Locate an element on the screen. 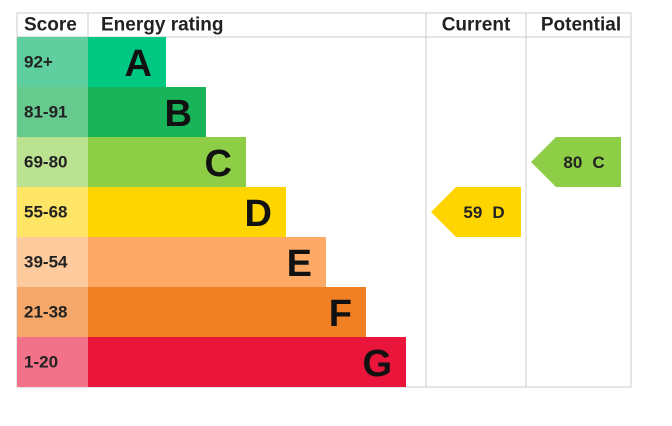 This screenshot has height=426, width=672. rating-letter: A is located at coordinates (138, 64).